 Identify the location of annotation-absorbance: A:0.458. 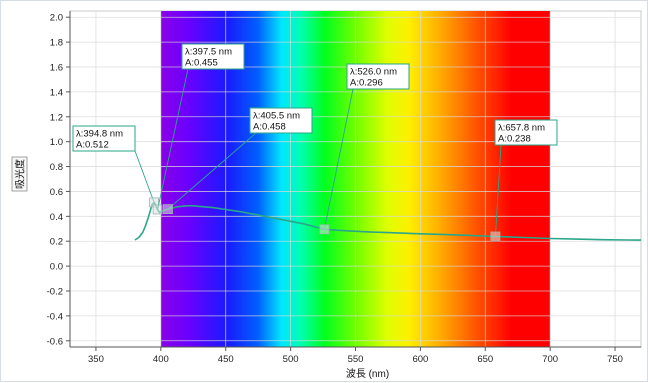
(269, 127).